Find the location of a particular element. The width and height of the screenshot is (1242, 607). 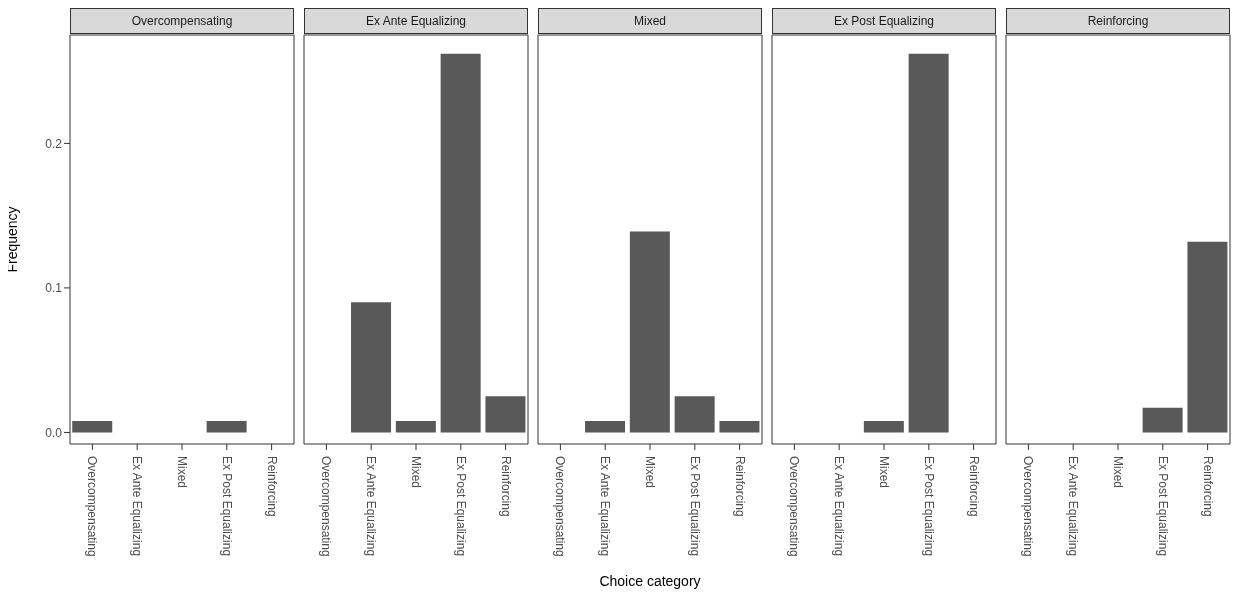

y-tick-label: 0.1 is located at coordinates (54, 288).